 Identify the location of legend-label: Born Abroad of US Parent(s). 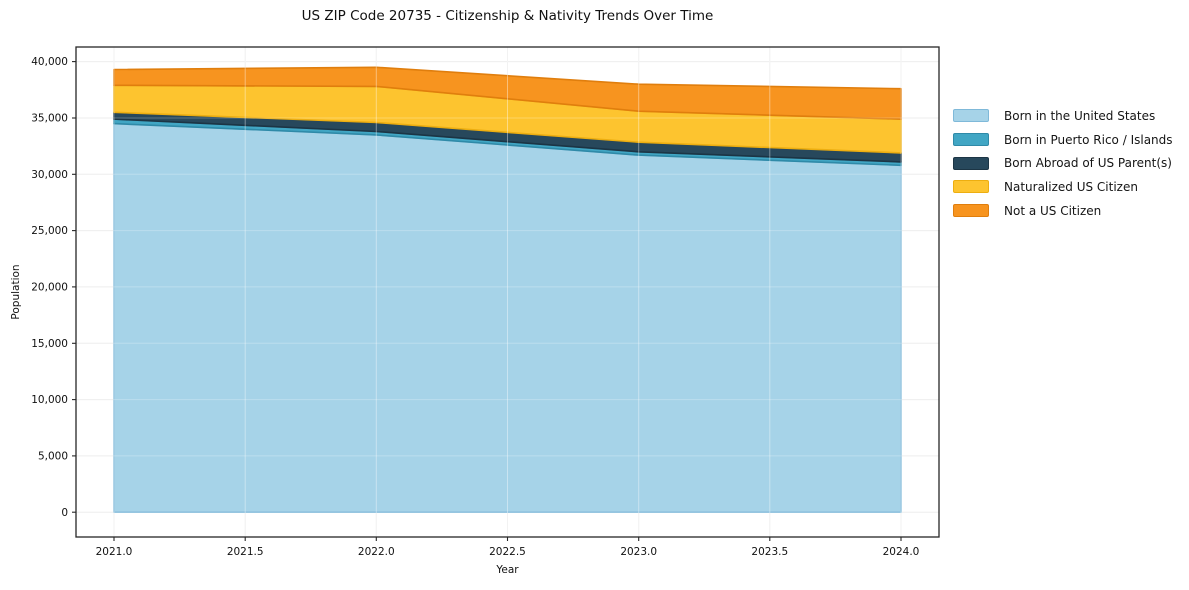
(1088, 163).